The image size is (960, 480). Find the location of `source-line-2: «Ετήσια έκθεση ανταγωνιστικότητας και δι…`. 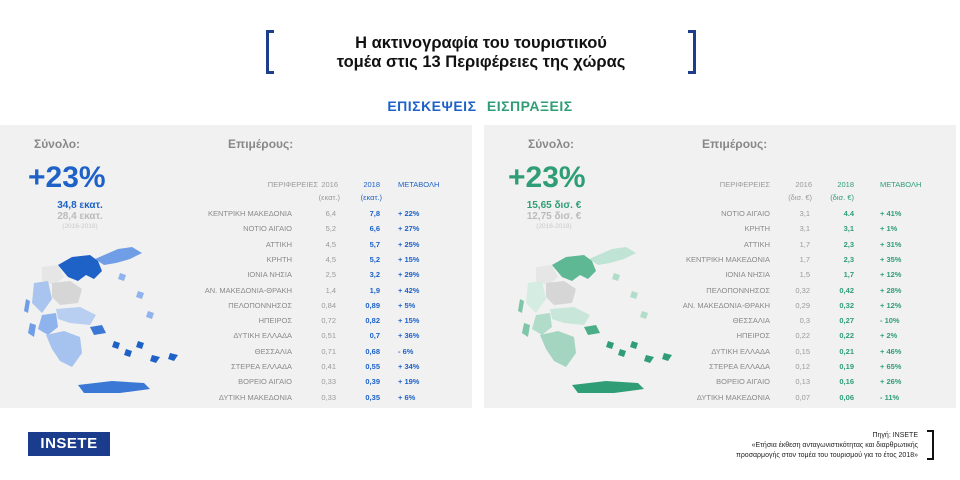

source-line-2: «Ετήσια έκθεση ανταγωνιστικότητας και δι… is located at coordinates (834, 445).